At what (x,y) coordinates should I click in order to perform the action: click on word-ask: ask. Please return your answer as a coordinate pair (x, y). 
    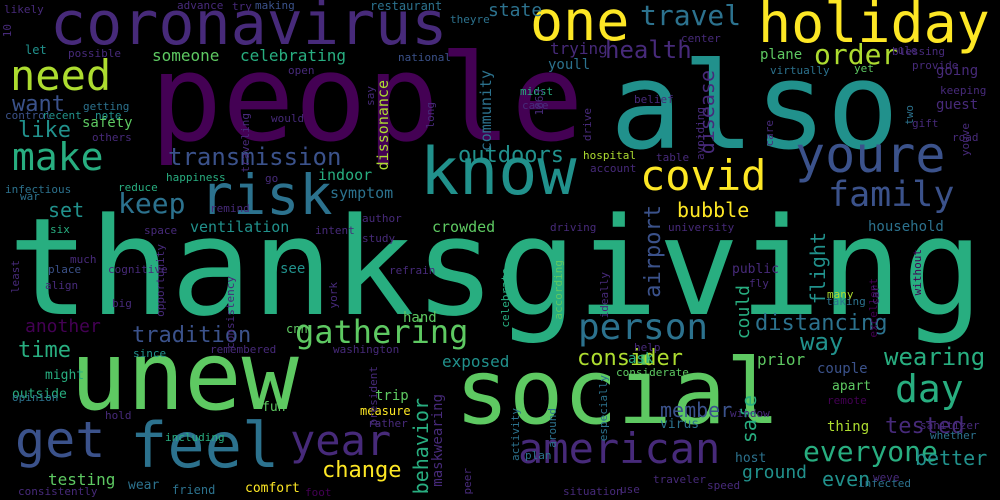
    Looking at the image, I should click on (641, 359).